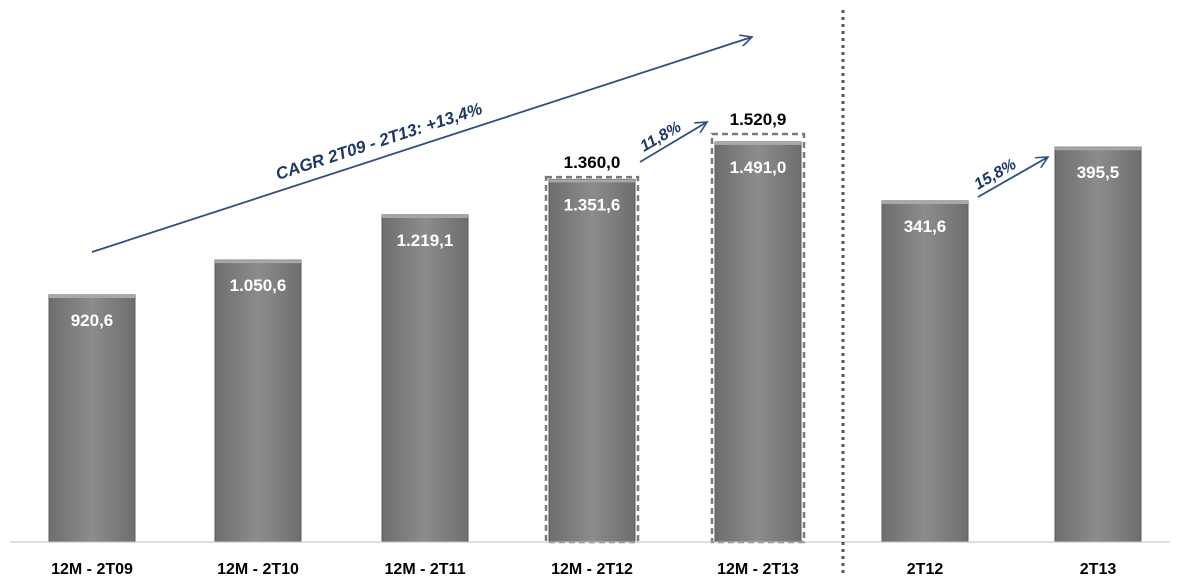 Image resolution: width=1178 pixels, height=581 pixels. I want to click on dashed-total-outline, so click(758, 338).